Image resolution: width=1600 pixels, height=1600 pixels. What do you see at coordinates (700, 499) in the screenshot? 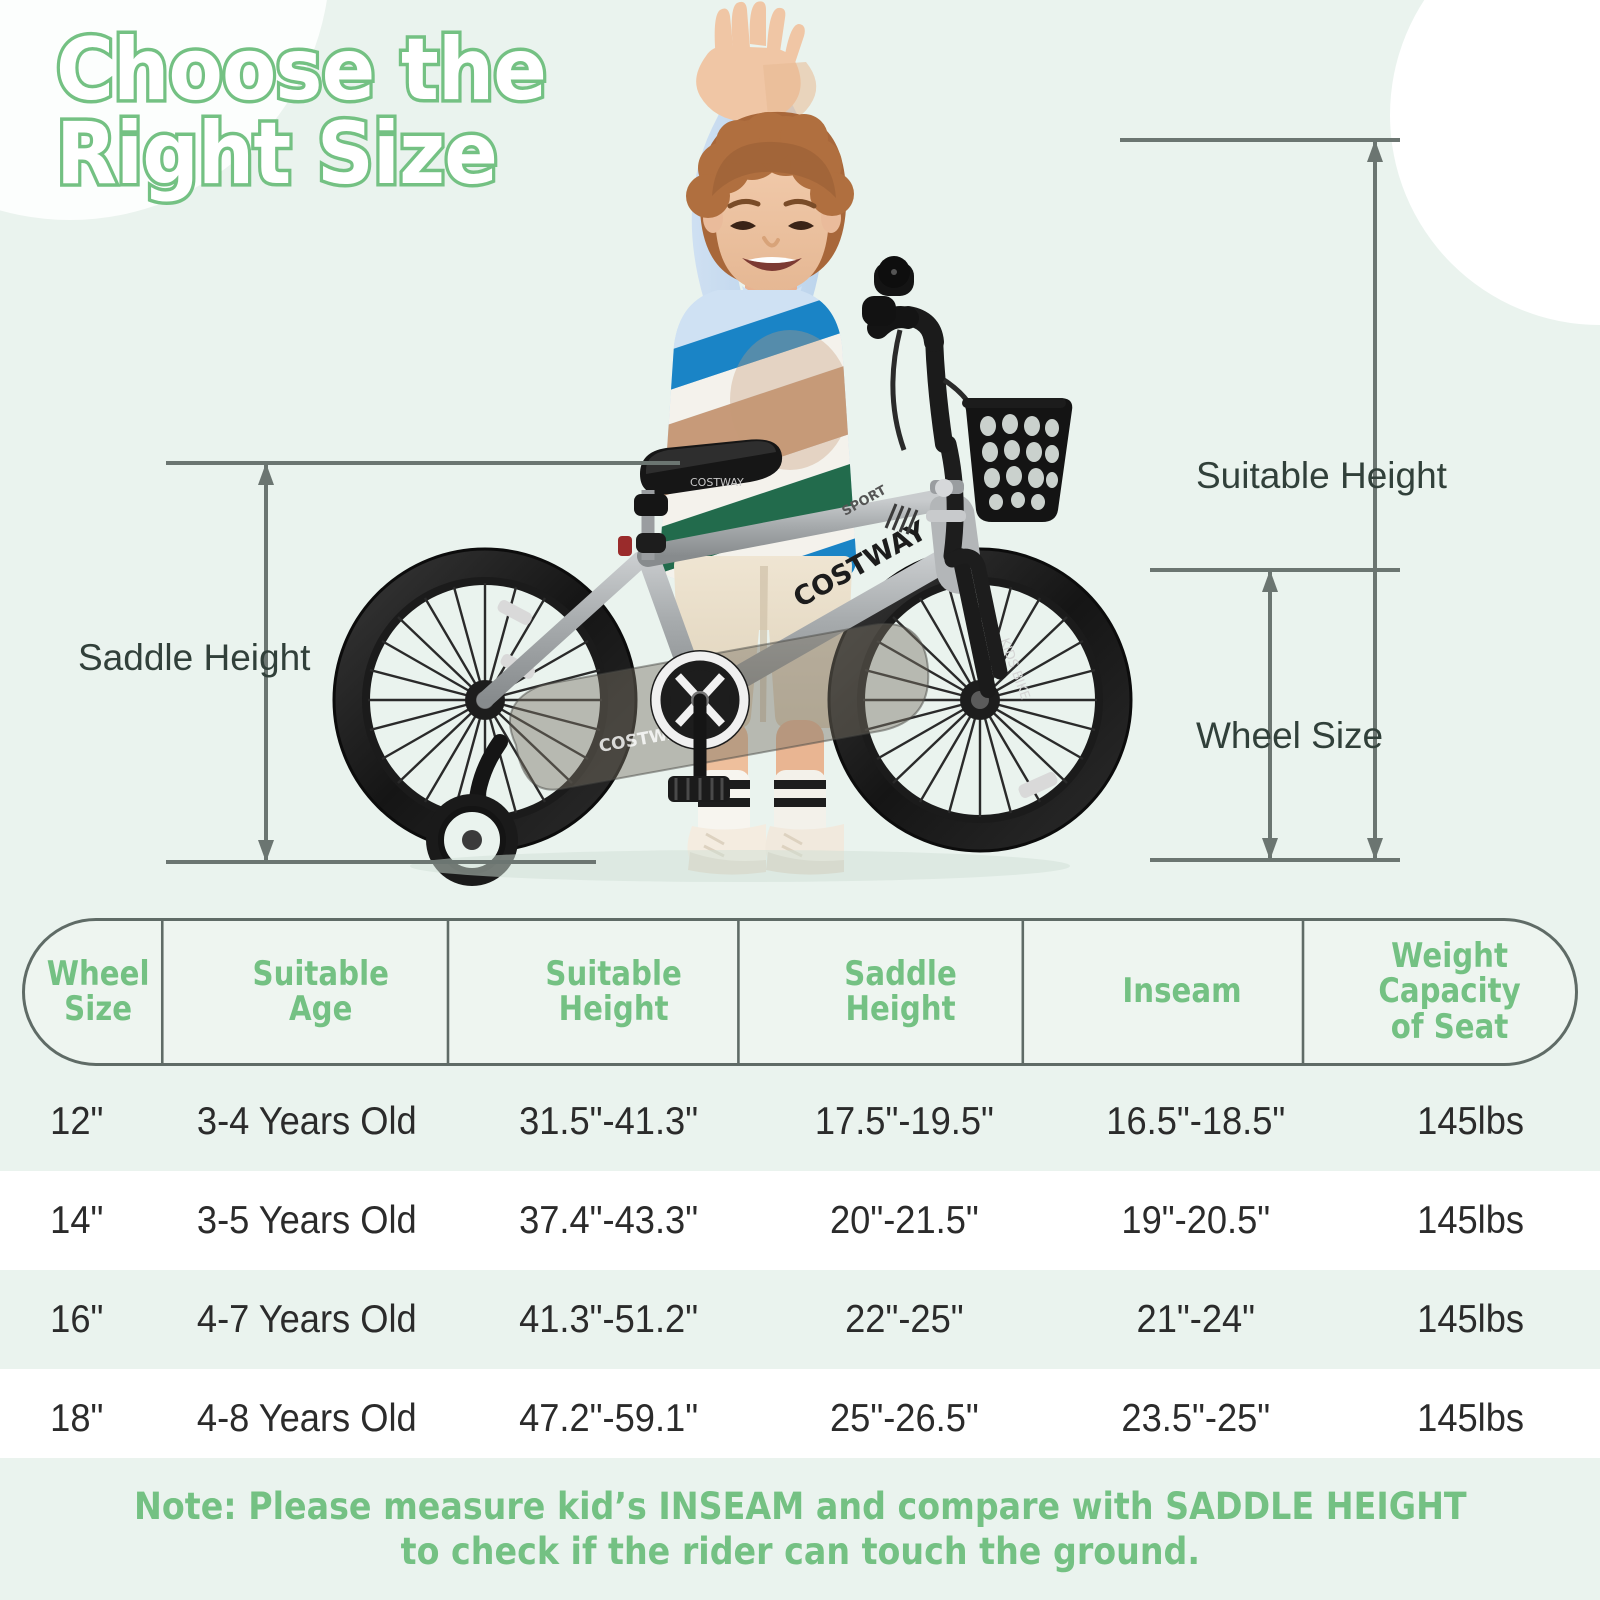
I see `bicycle-seat: COSTWAY` at bounding box center [700, 499].